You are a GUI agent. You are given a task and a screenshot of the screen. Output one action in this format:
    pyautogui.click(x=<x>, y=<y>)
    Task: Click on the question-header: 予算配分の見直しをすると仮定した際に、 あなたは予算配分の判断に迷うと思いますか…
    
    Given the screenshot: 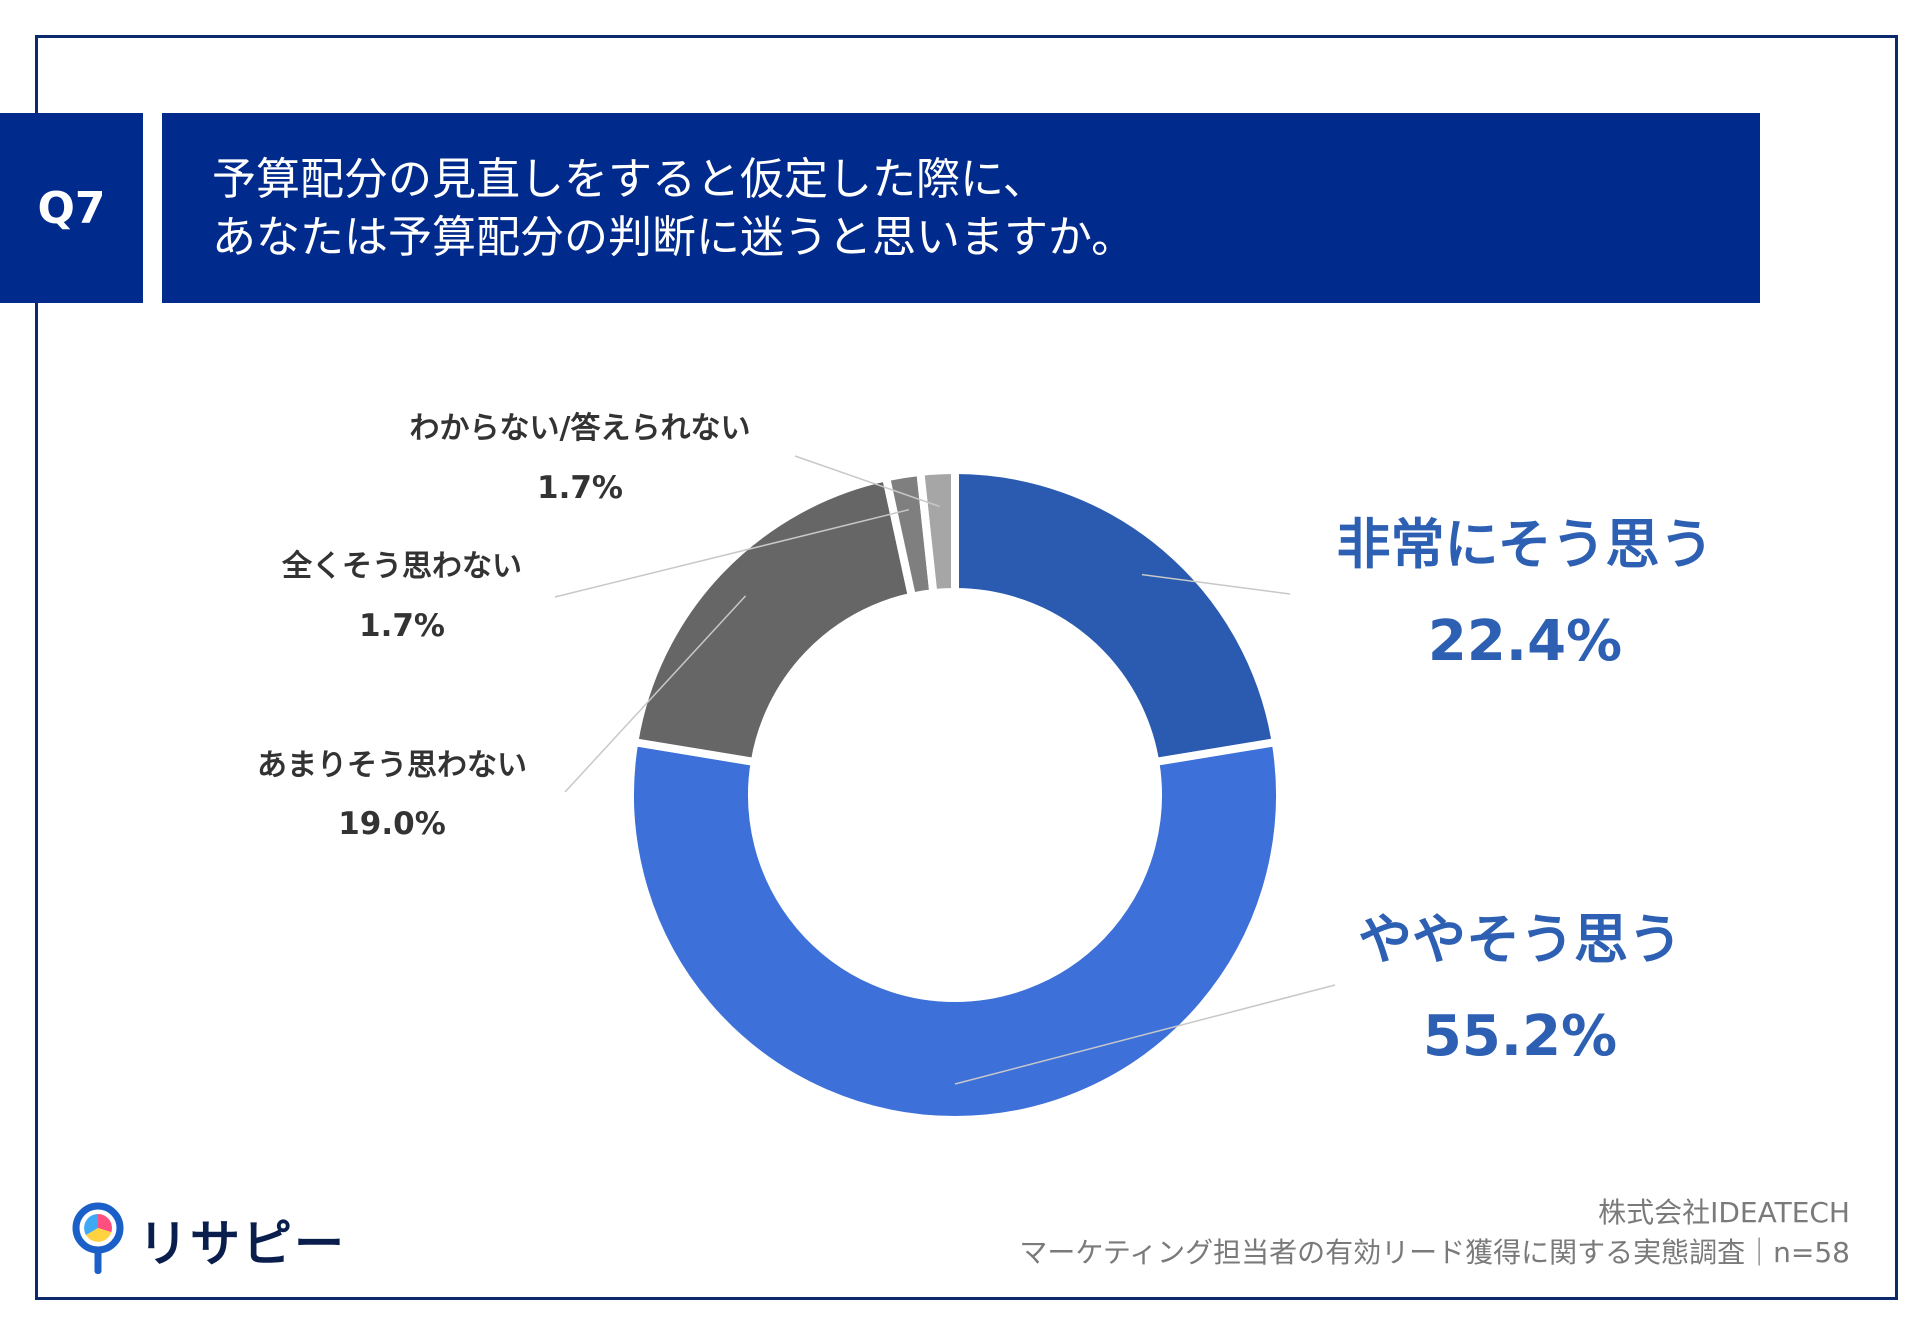 What is the action you would take?
    pyautogui.click(x=961, y=208)
    